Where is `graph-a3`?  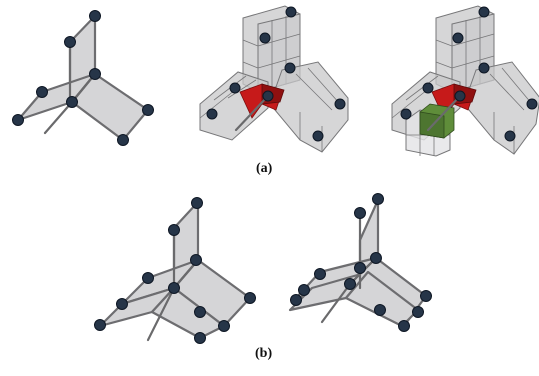
graph-a3 is located at coordinates (465, 81).